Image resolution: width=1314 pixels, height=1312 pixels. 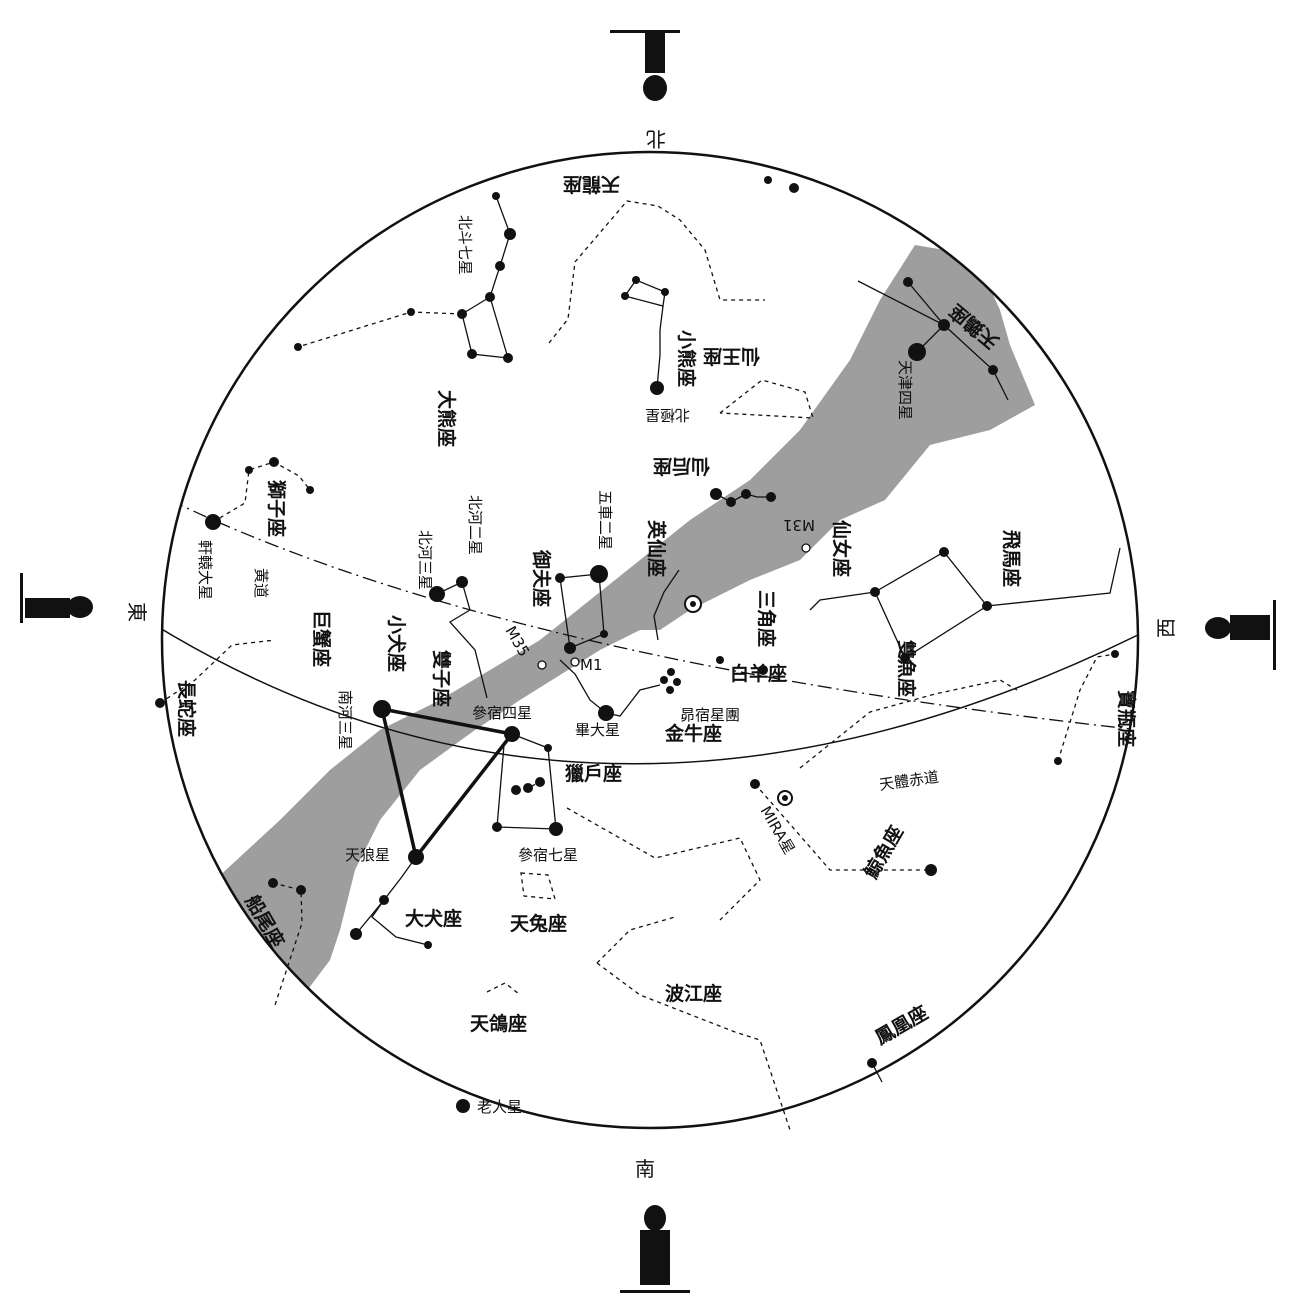 I want to click on star-procyon, so click(x=382, y=709).